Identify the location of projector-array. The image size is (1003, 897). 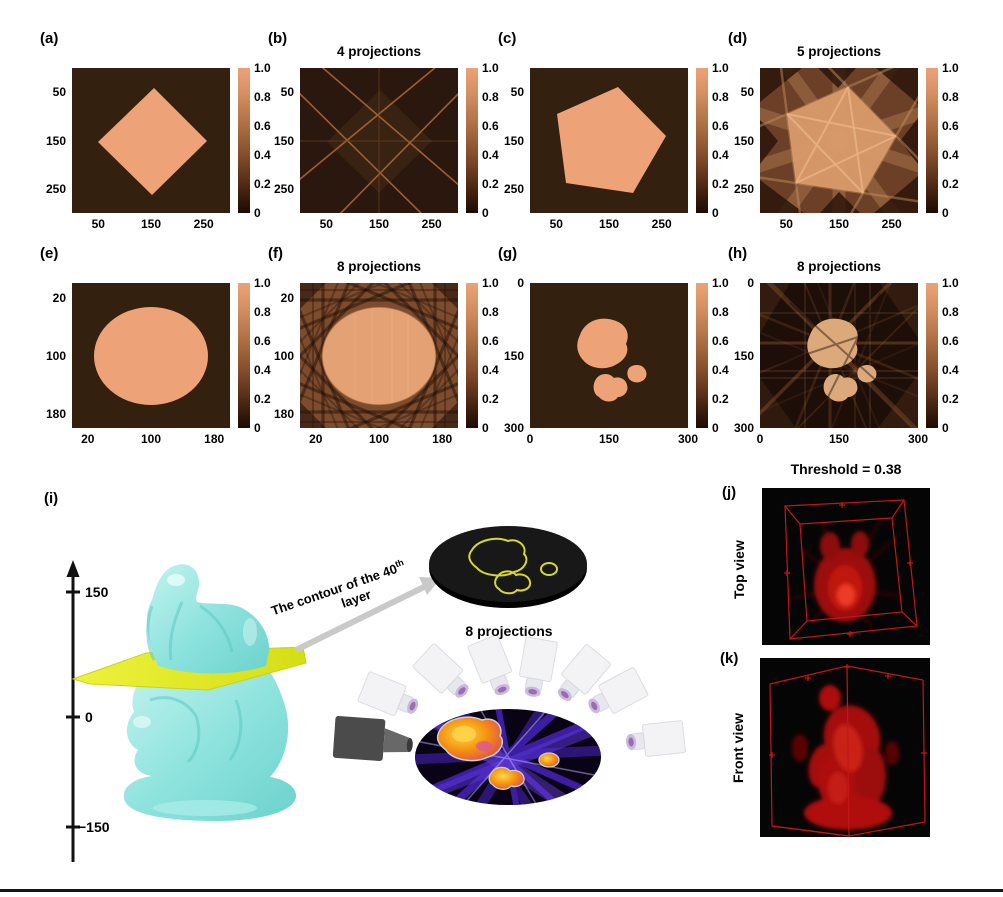
(509, 698).